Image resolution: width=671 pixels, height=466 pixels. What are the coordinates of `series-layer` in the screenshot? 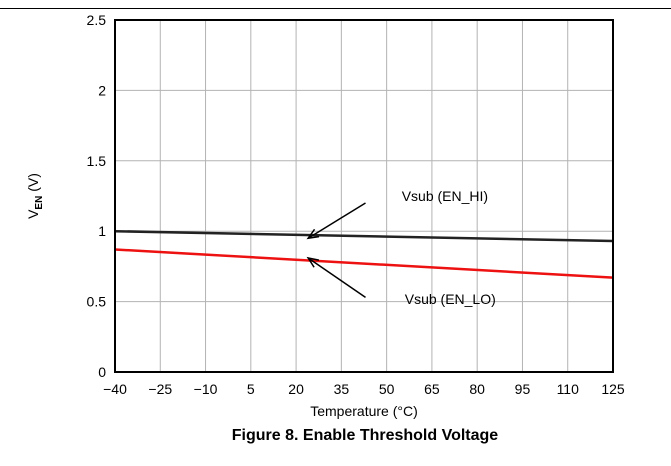 It's located at (364, 254).